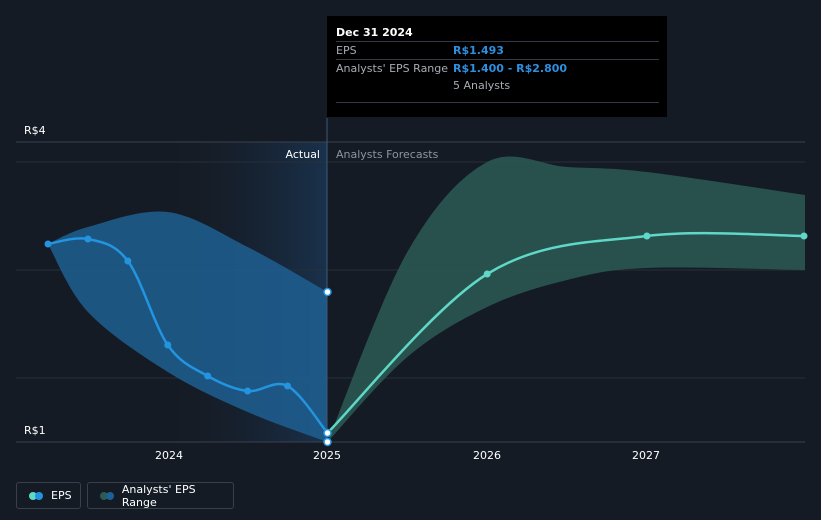  What do you see at coordinates (646, 455) in the screenshot?
I see `x-tick-2027: 2027` at bounding box center [646, 455].